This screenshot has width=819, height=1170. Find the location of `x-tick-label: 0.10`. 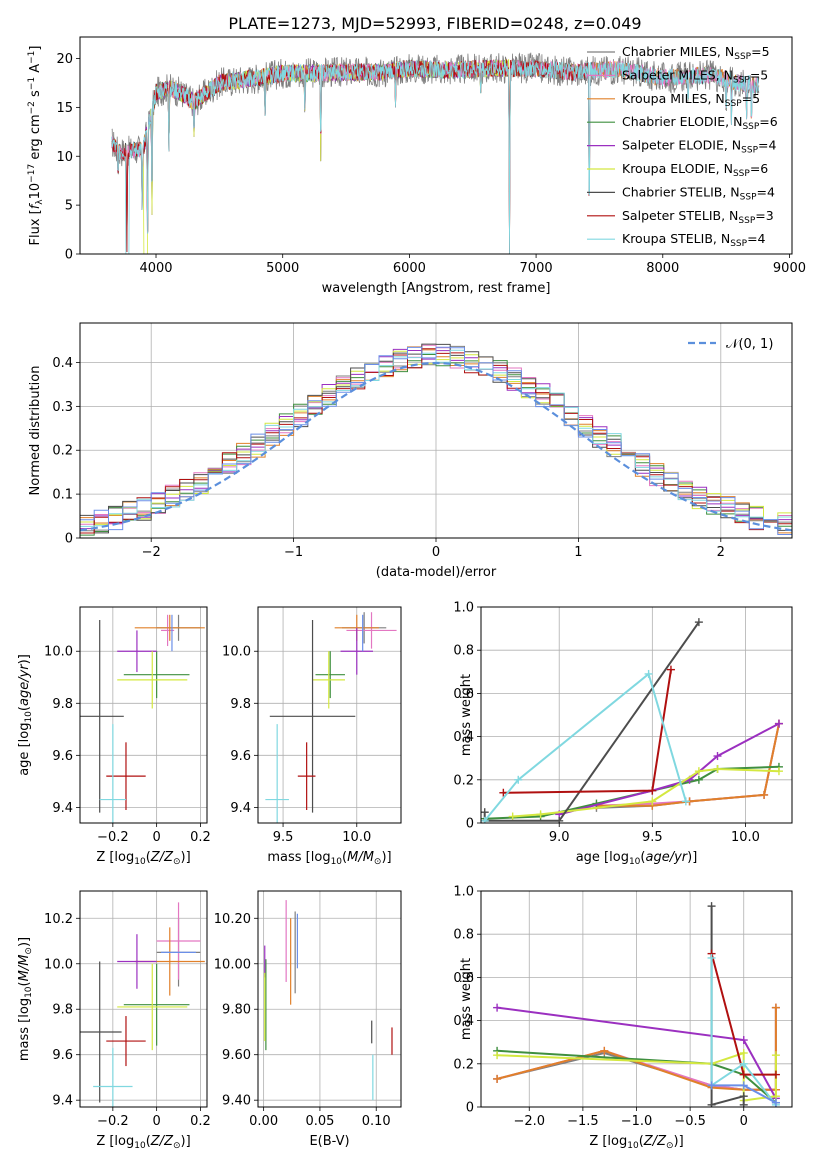

x-tick-label: 0.10 is located at coordinates (376, 1121).